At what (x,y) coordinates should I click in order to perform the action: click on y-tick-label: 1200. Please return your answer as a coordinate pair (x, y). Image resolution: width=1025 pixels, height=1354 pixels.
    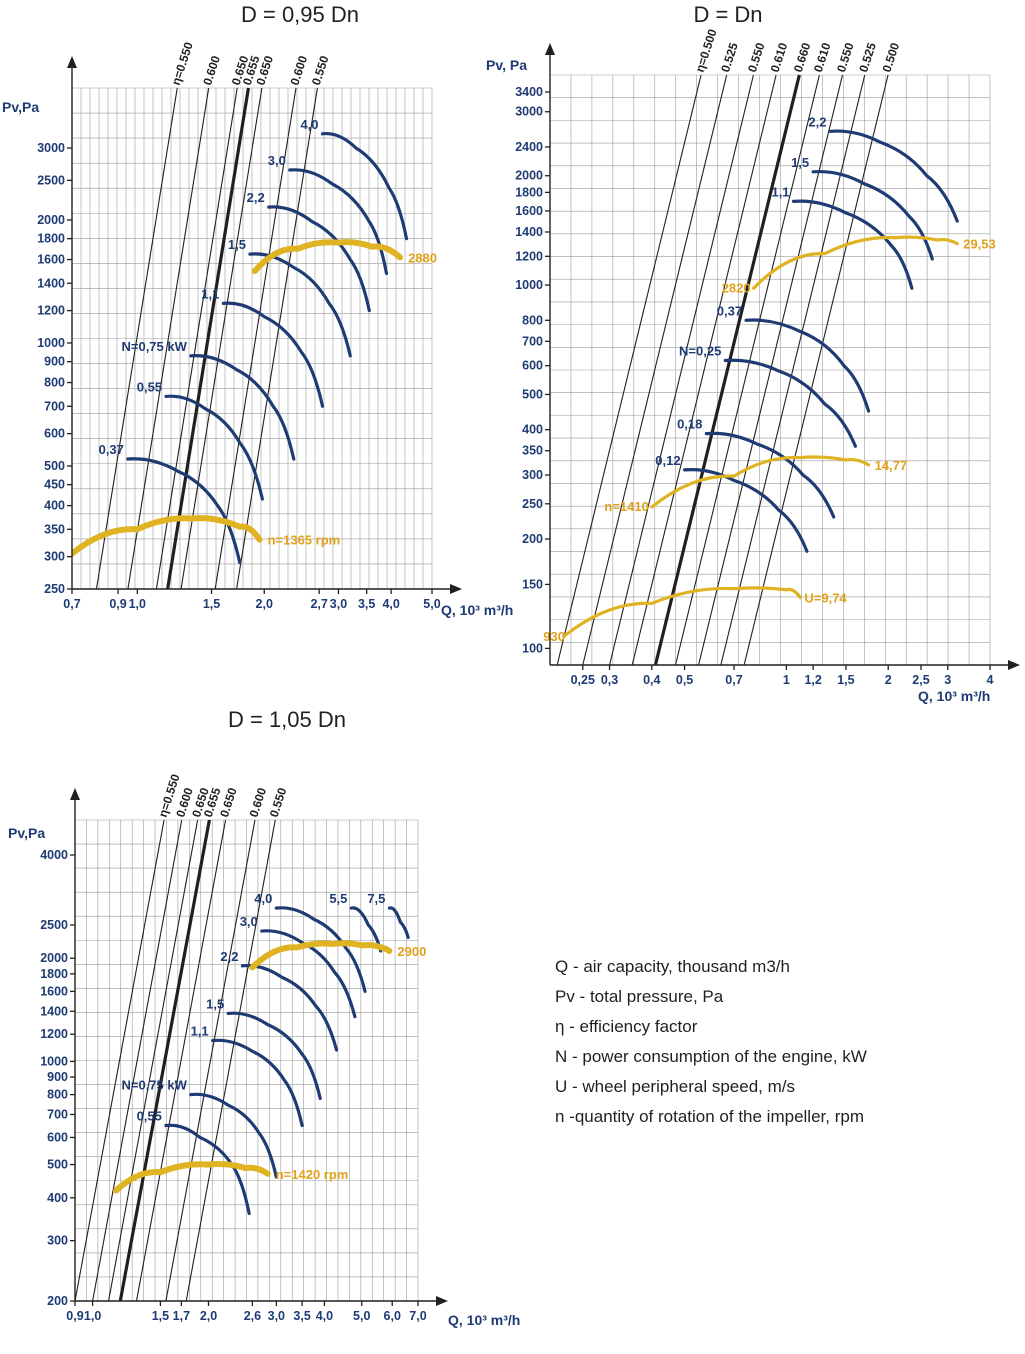
    Looking at the image, I should click on (51, 311).